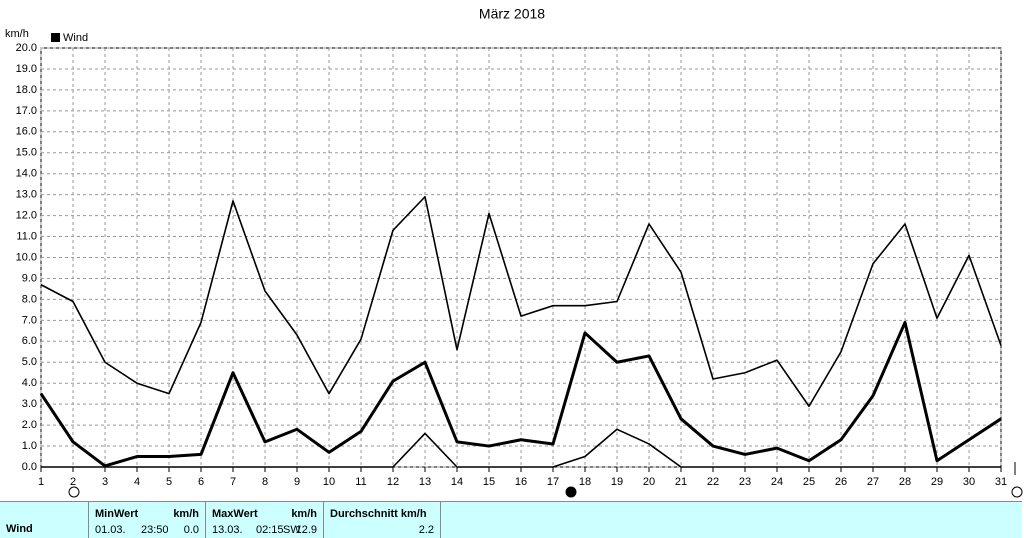 Image resolution: width=1024 pixels, height=538 pixels. Describe the element at coordinates (29, 425) in the screenshot. I see `y-tick-label: 2.0` at that location.